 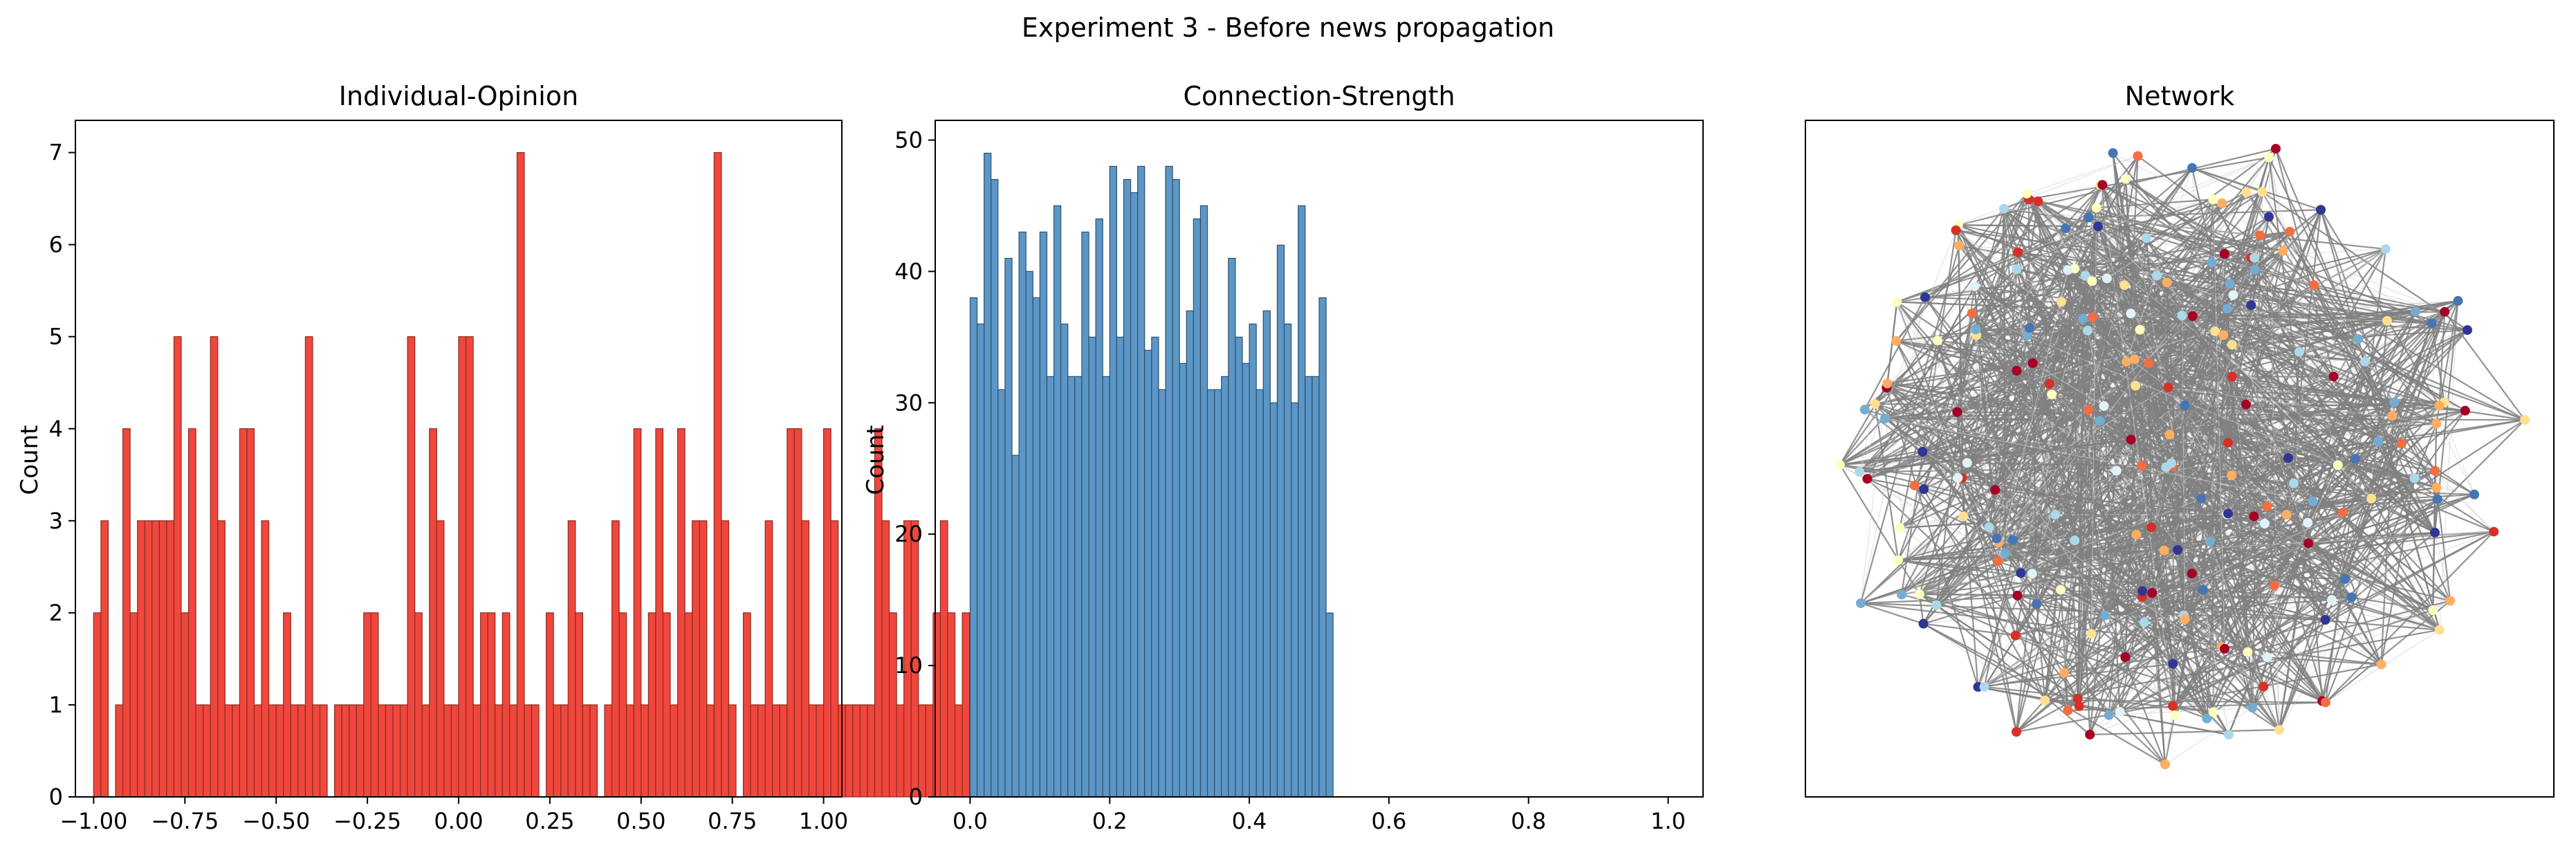 What do you see at coordinates (1388, 821) in the screenshot?
I see `connection-strength-xtick-label: 0.6` at bounding box center [1388, 821].